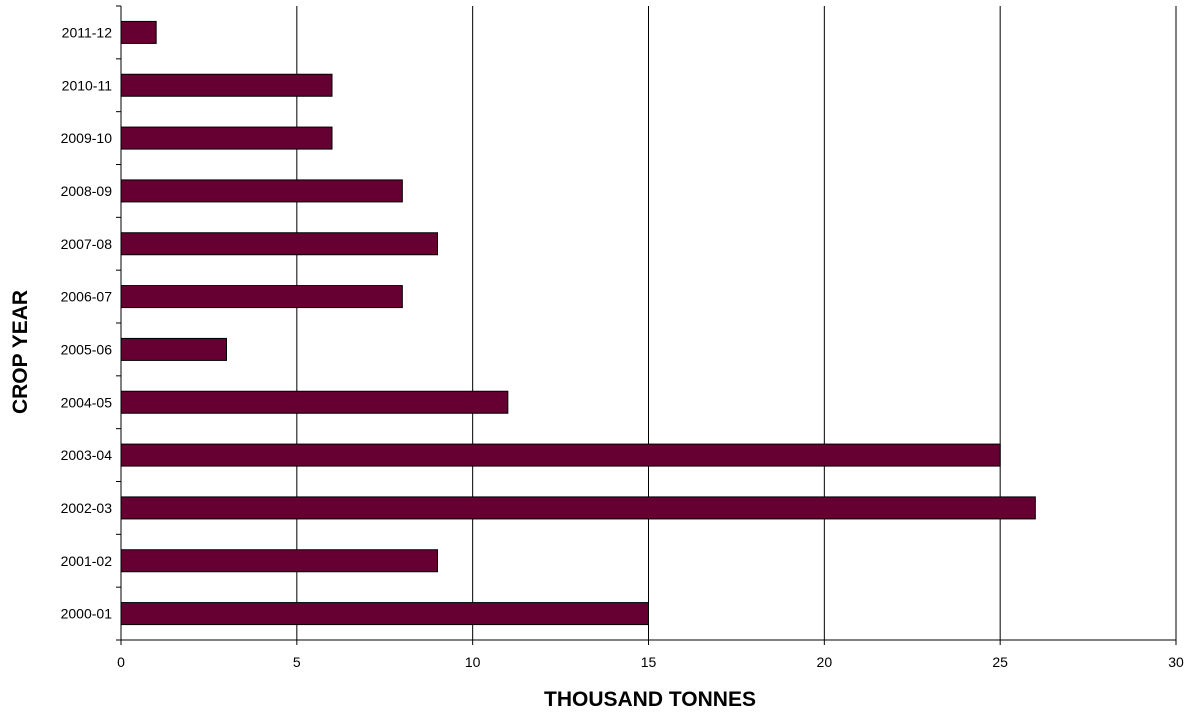 This screenshot has width=1195, height=717. I want to click on y-tick-label: 2006-07, so click(87, 297).